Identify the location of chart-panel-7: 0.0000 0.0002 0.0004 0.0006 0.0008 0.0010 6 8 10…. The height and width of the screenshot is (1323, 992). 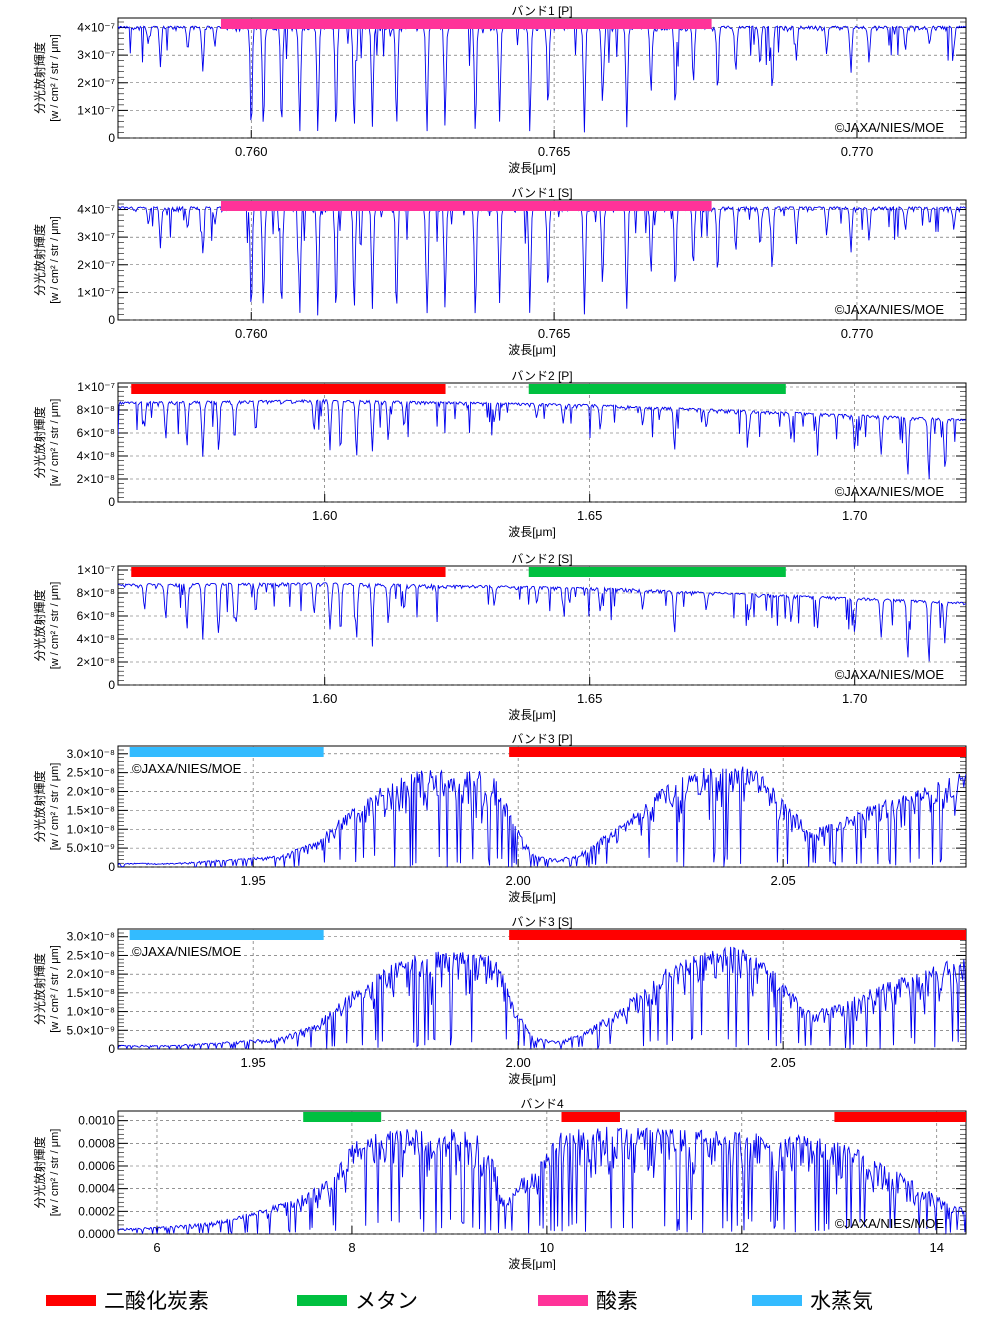
(499, 1183).